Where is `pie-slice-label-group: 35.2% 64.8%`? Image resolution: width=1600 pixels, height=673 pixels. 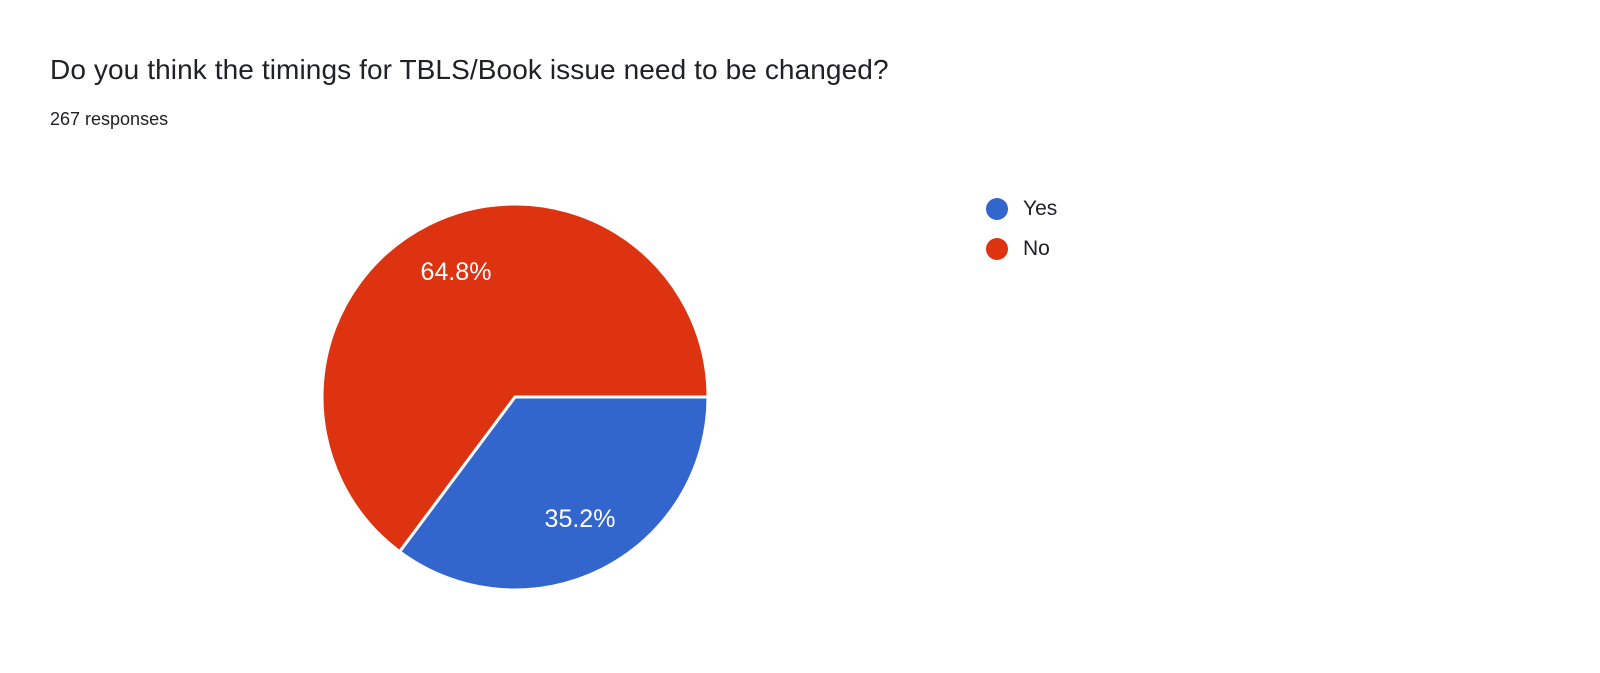 pie-slice-label-group: 35.2% 64.8% is located at coordinates (518, 395).